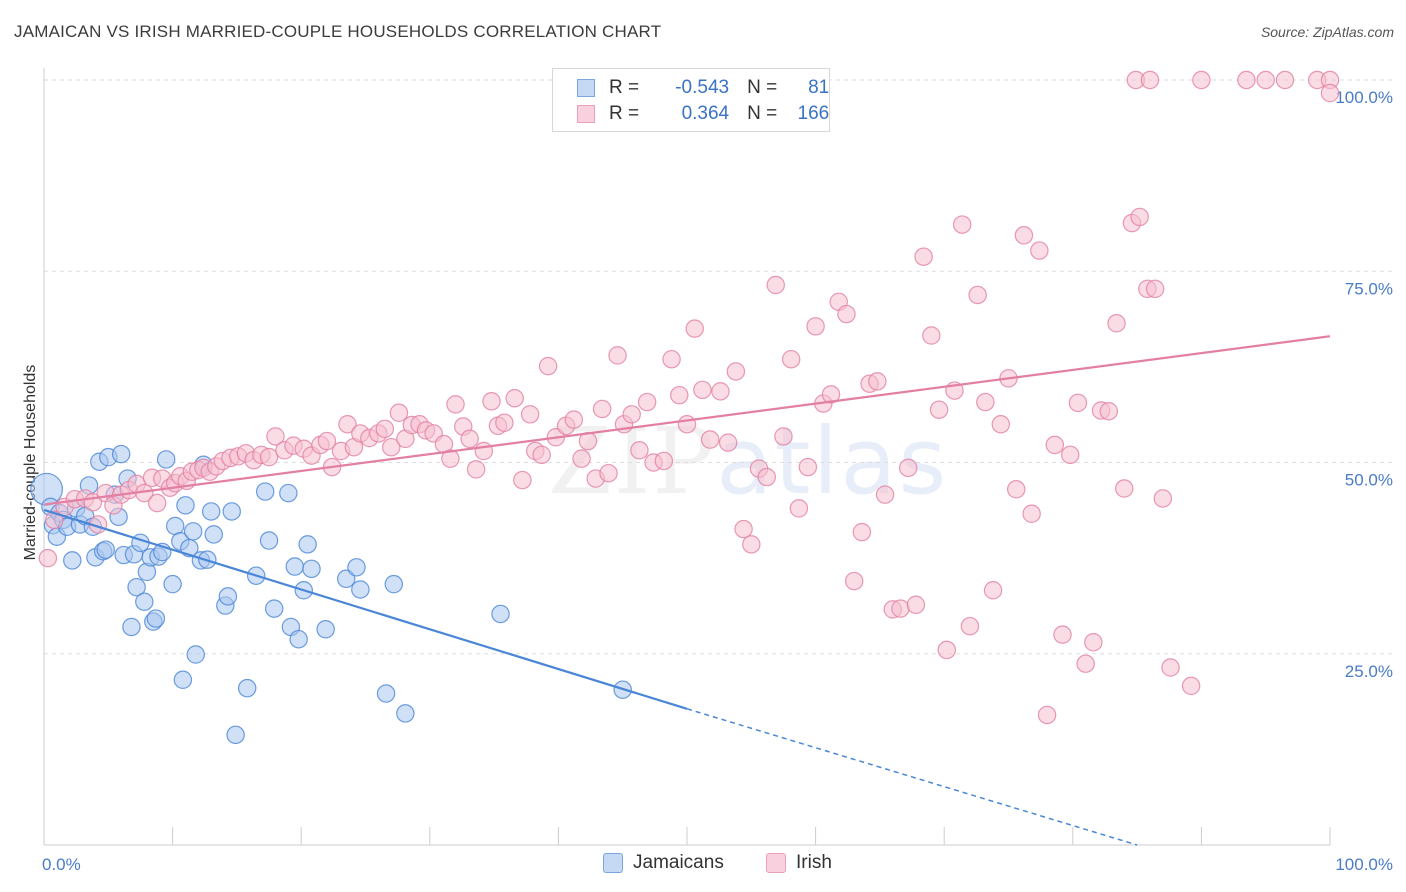 The width and height of the screenshot is (1406, 892). Describe the element at coordinates (1364, 97) in the screenshot. I see `y-tick-label: 100.0%` at that location.